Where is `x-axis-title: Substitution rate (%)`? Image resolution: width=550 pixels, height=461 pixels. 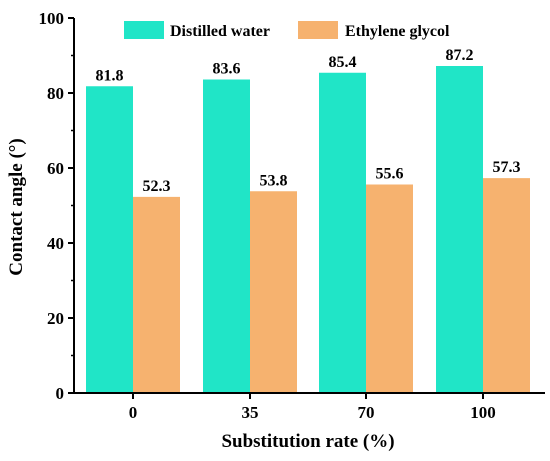
x-axis-title: Substitution rate (%) is located at coordinates (307, 441).